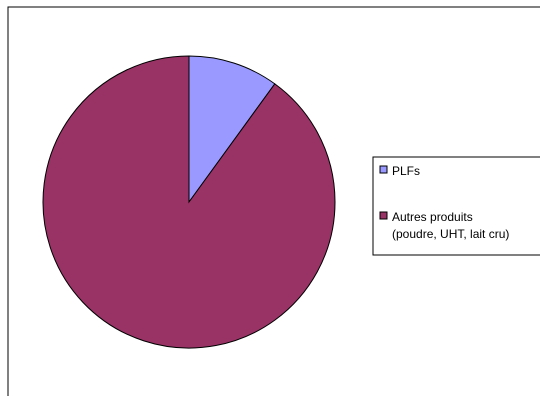 This screenshot has width=540, height=396. What do you see at coordinates (232, 129) in the screenshot?
I see `pie-slice-plfs` at bounding box center [232, 129].